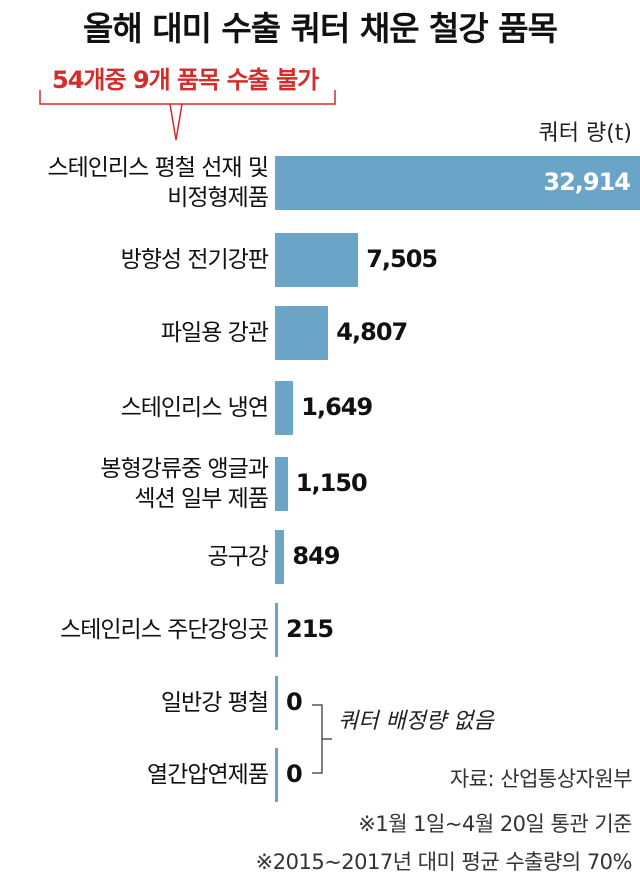 This screenshot has height=878, width=640. Describe the element at coordinates (320, 28) in the screenshot. I see `chart-title: 올해 대미 수출 쿼터 채운 철강 품목` at that location.